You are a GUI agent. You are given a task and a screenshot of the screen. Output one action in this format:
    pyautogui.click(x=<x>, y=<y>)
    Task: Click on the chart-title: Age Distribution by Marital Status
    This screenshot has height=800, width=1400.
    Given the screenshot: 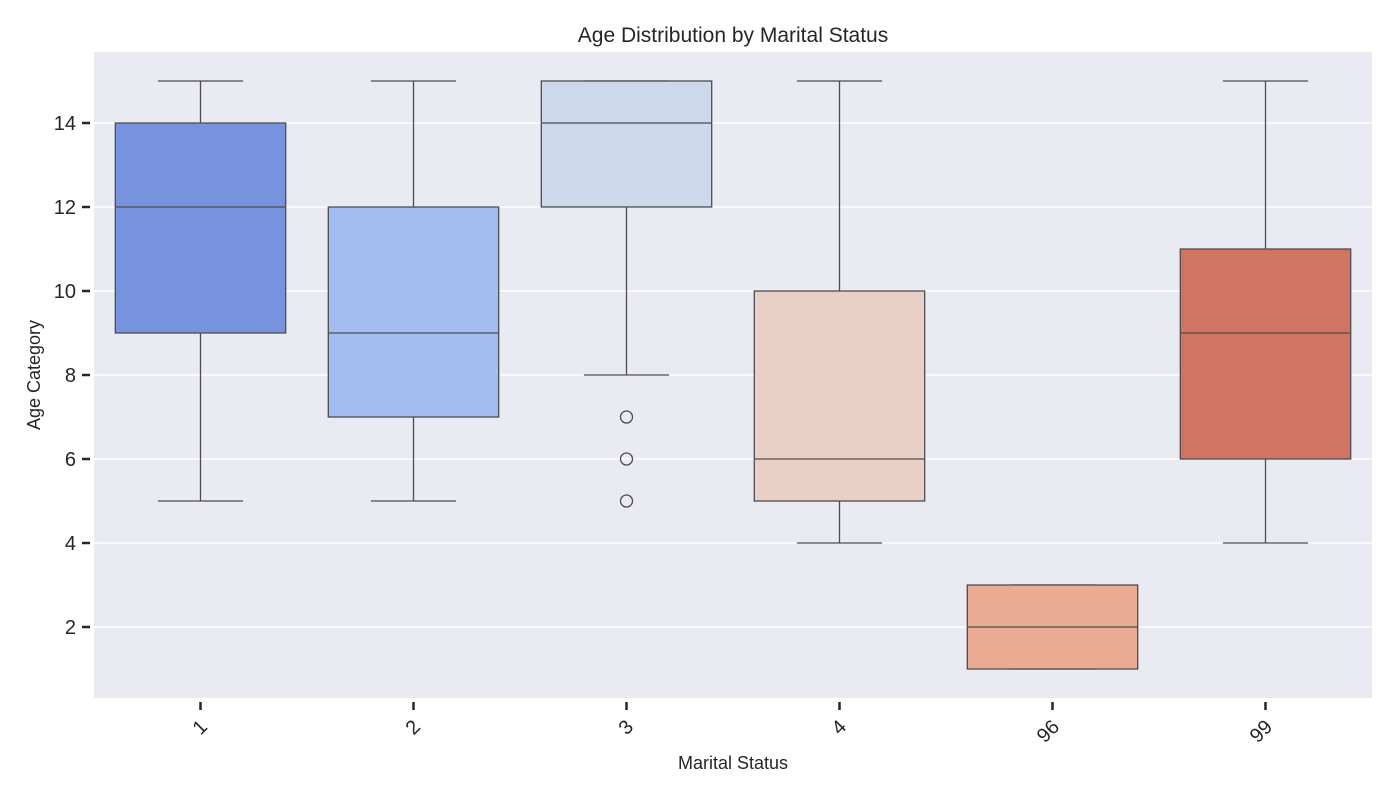 What is the action you would take?
    pyautogui.click(x=733, y=35)
    